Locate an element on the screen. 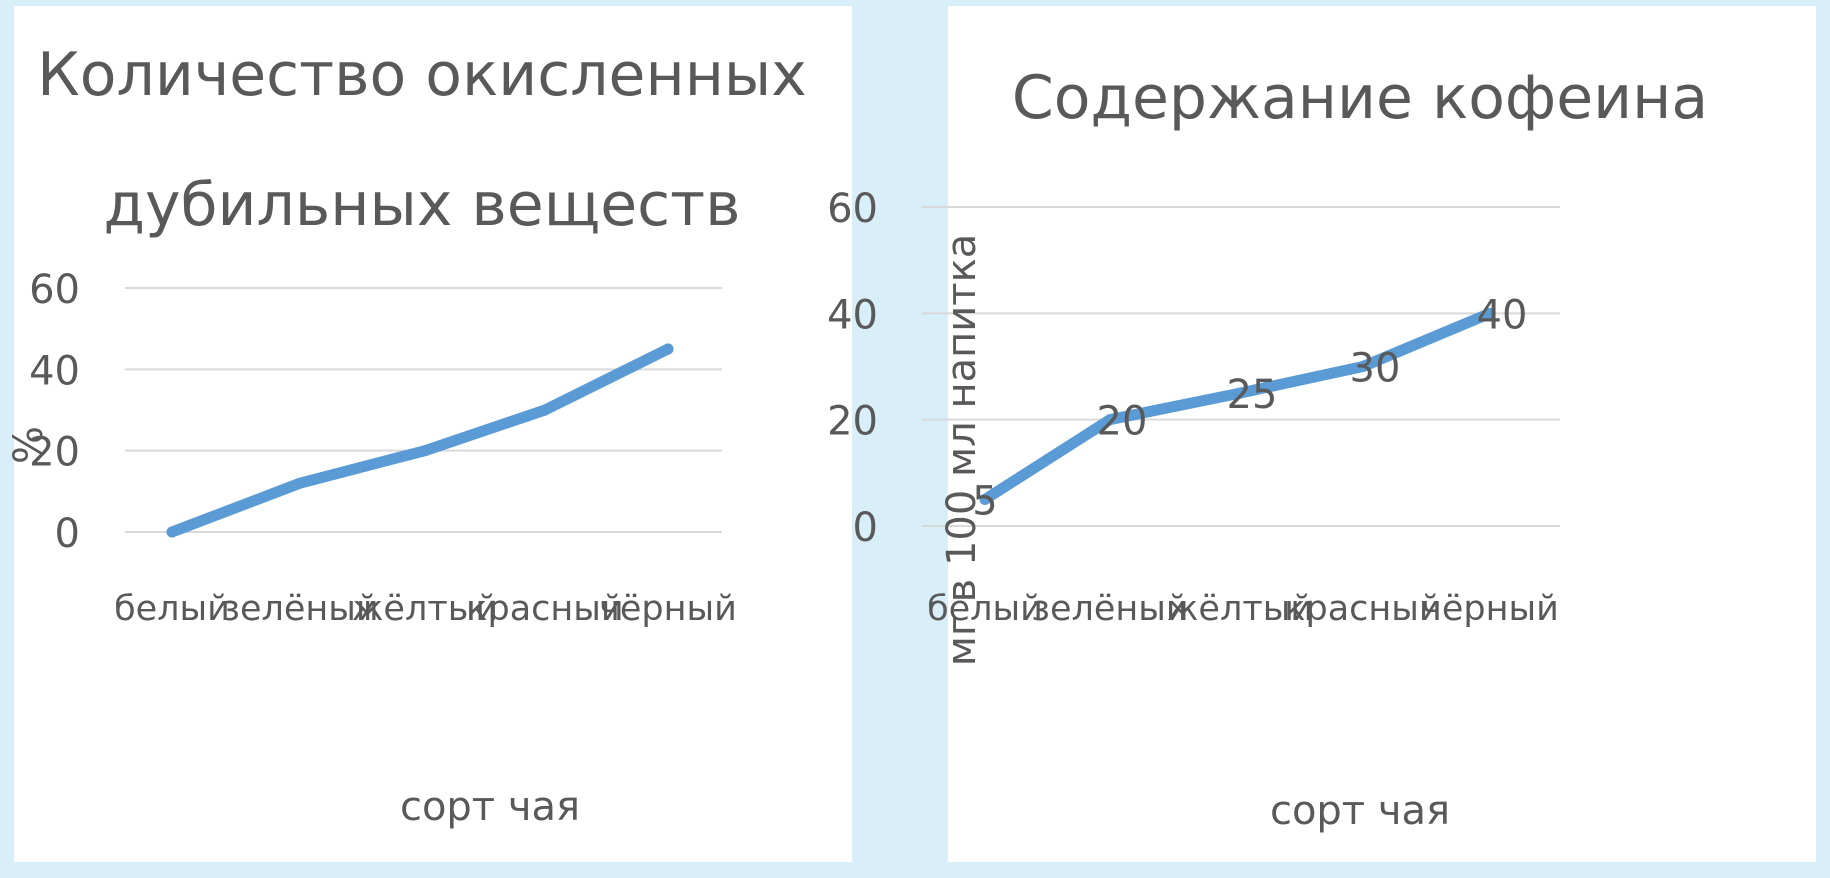 The image size is (1830, 878). chart-title: Количество окисленных дубильных веществ is located at coordinates (422, 140).